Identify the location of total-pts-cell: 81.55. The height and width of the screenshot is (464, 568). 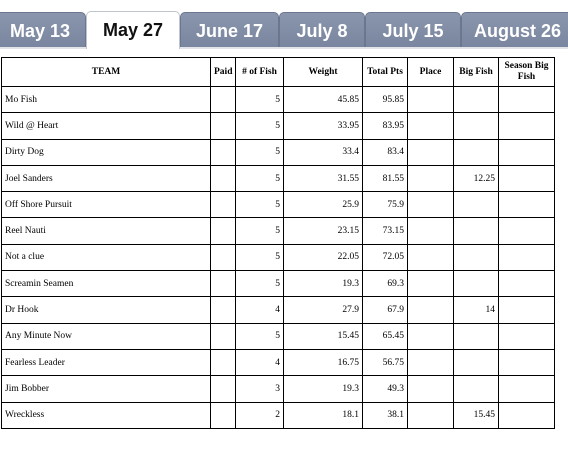
(385, 178).